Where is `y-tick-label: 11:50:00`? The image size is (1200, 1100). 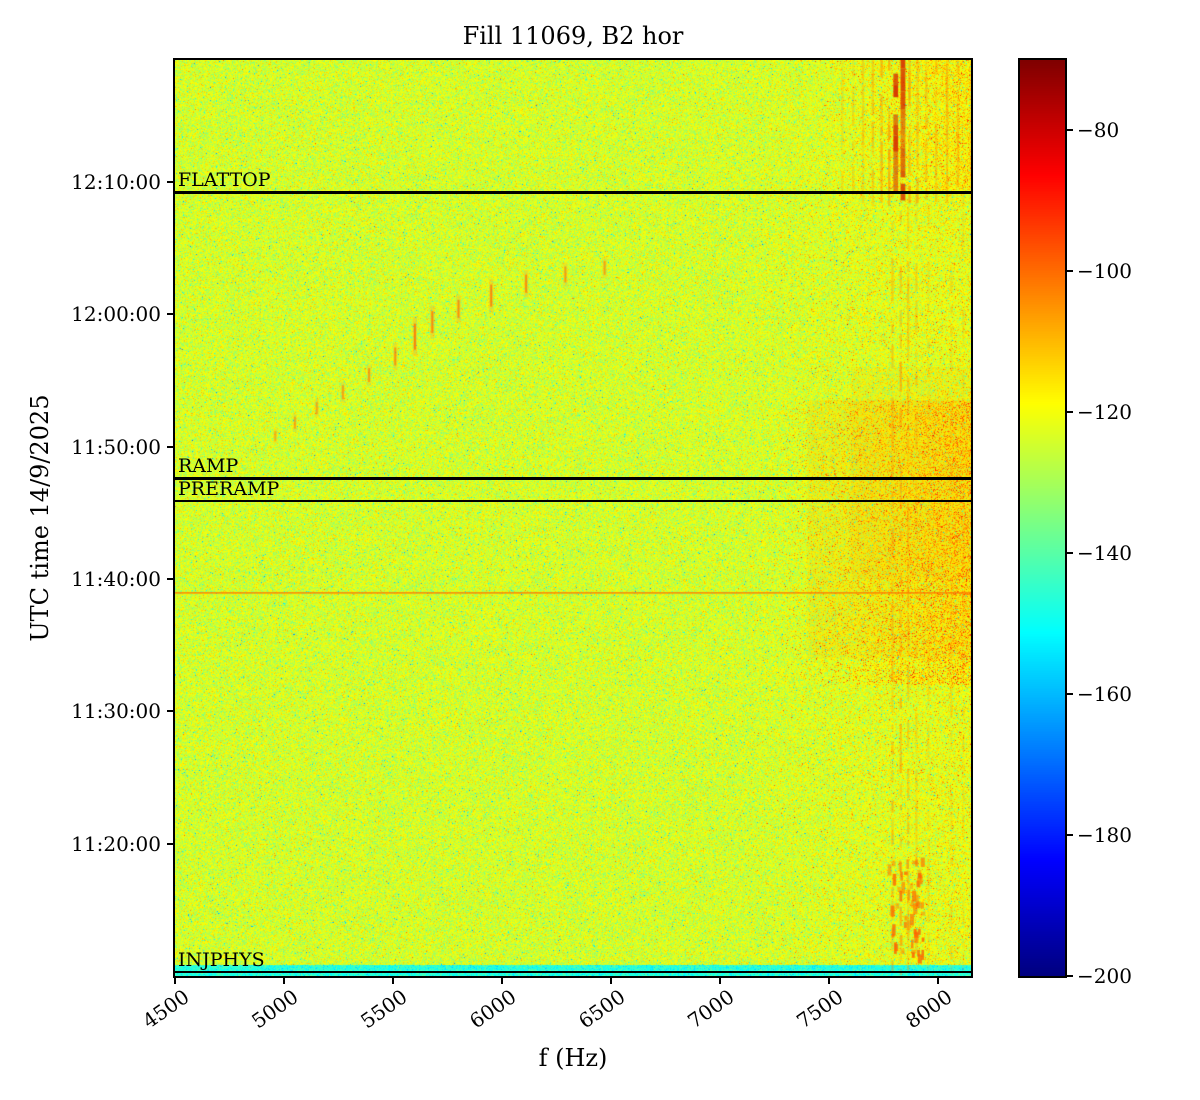
y-tick-label: 11:50:00 is located at coordinates (116, 446).